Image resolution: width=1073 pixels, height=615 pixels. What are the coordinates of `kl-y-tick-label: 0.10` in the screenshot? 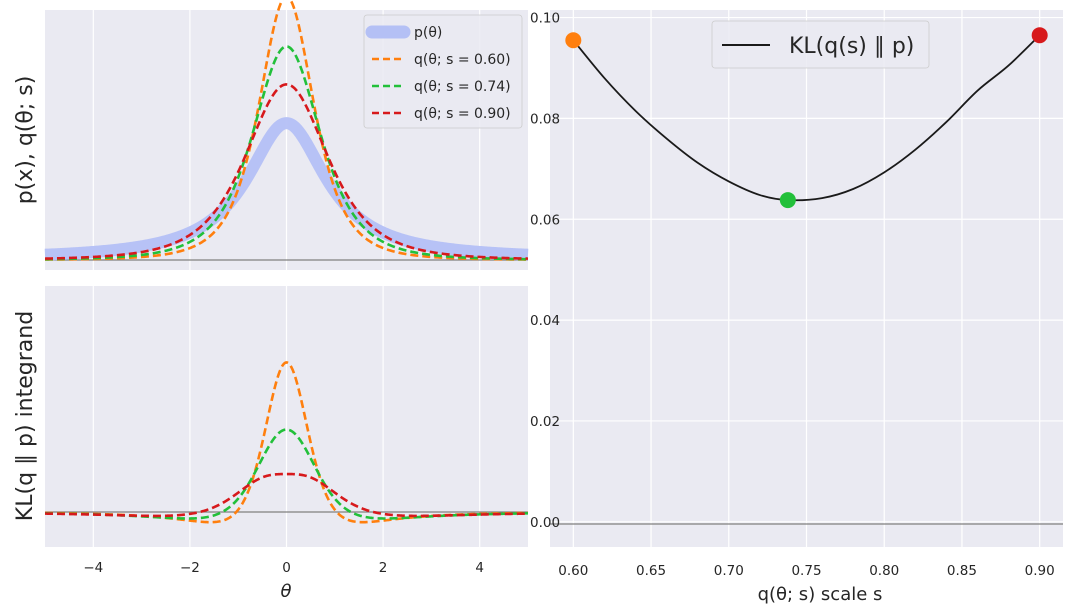 It's located at (545, 19).